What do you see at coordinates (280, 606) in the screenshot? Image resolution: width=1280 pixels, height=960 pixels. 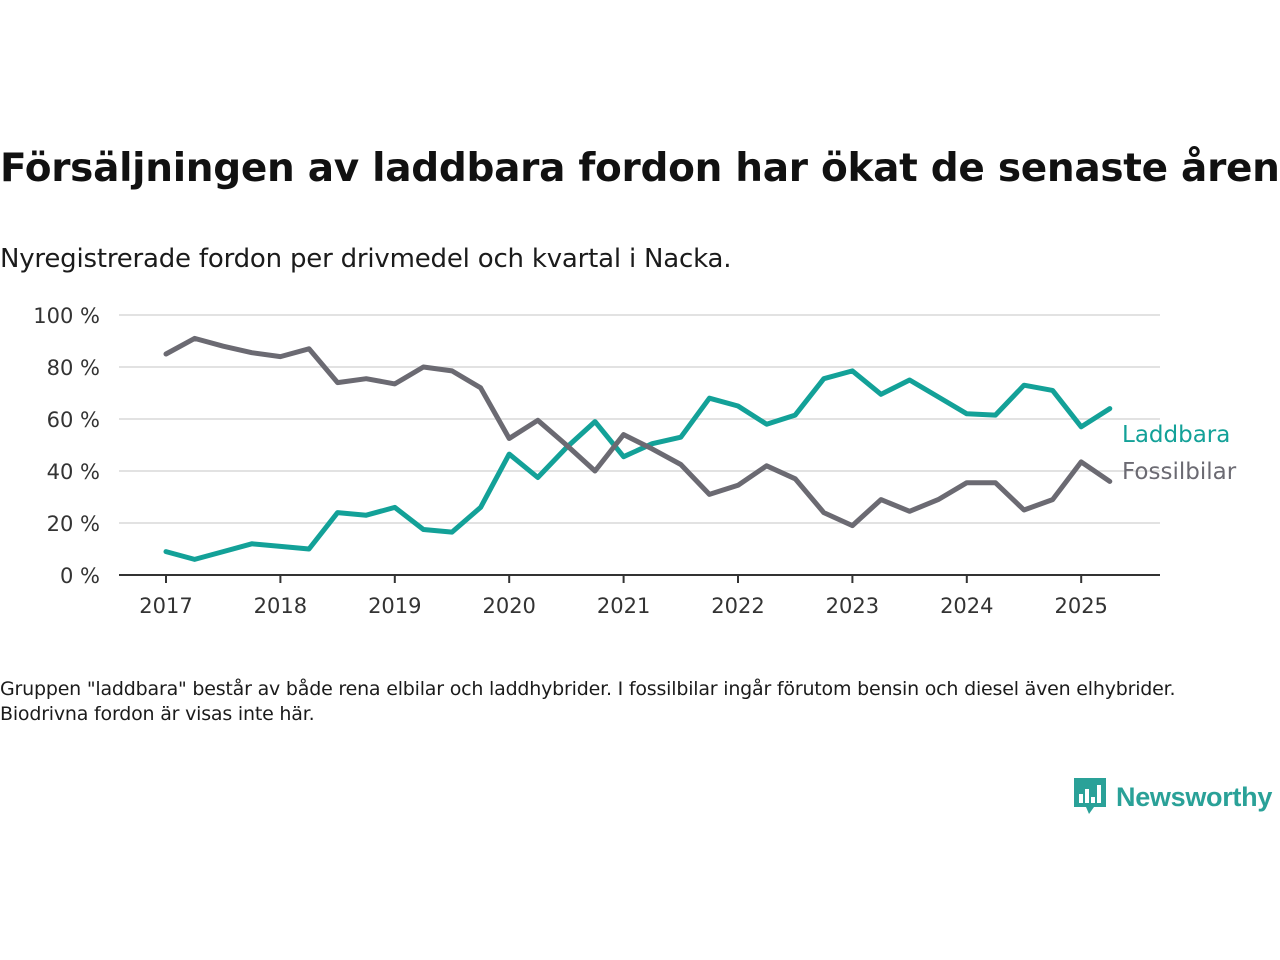 I see `x-tick-label: 2018` at bounding box center [280, 606].